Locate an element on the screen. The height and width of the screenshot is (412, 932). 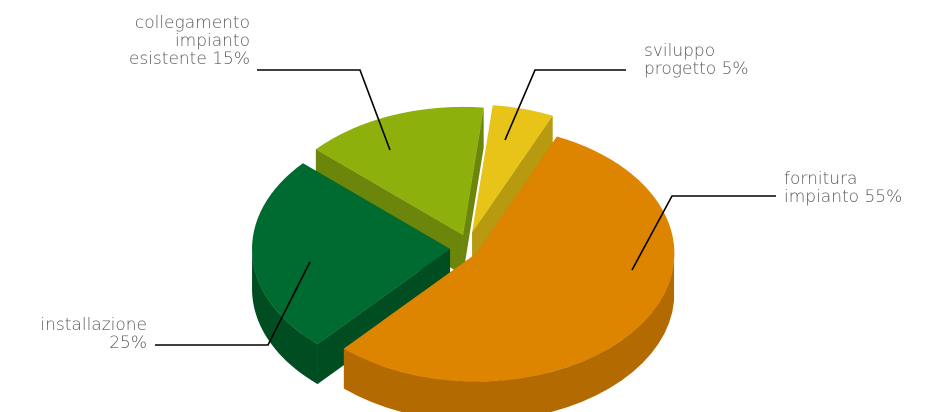
label-line: esistente 15% is located at coordinates (189, 59).